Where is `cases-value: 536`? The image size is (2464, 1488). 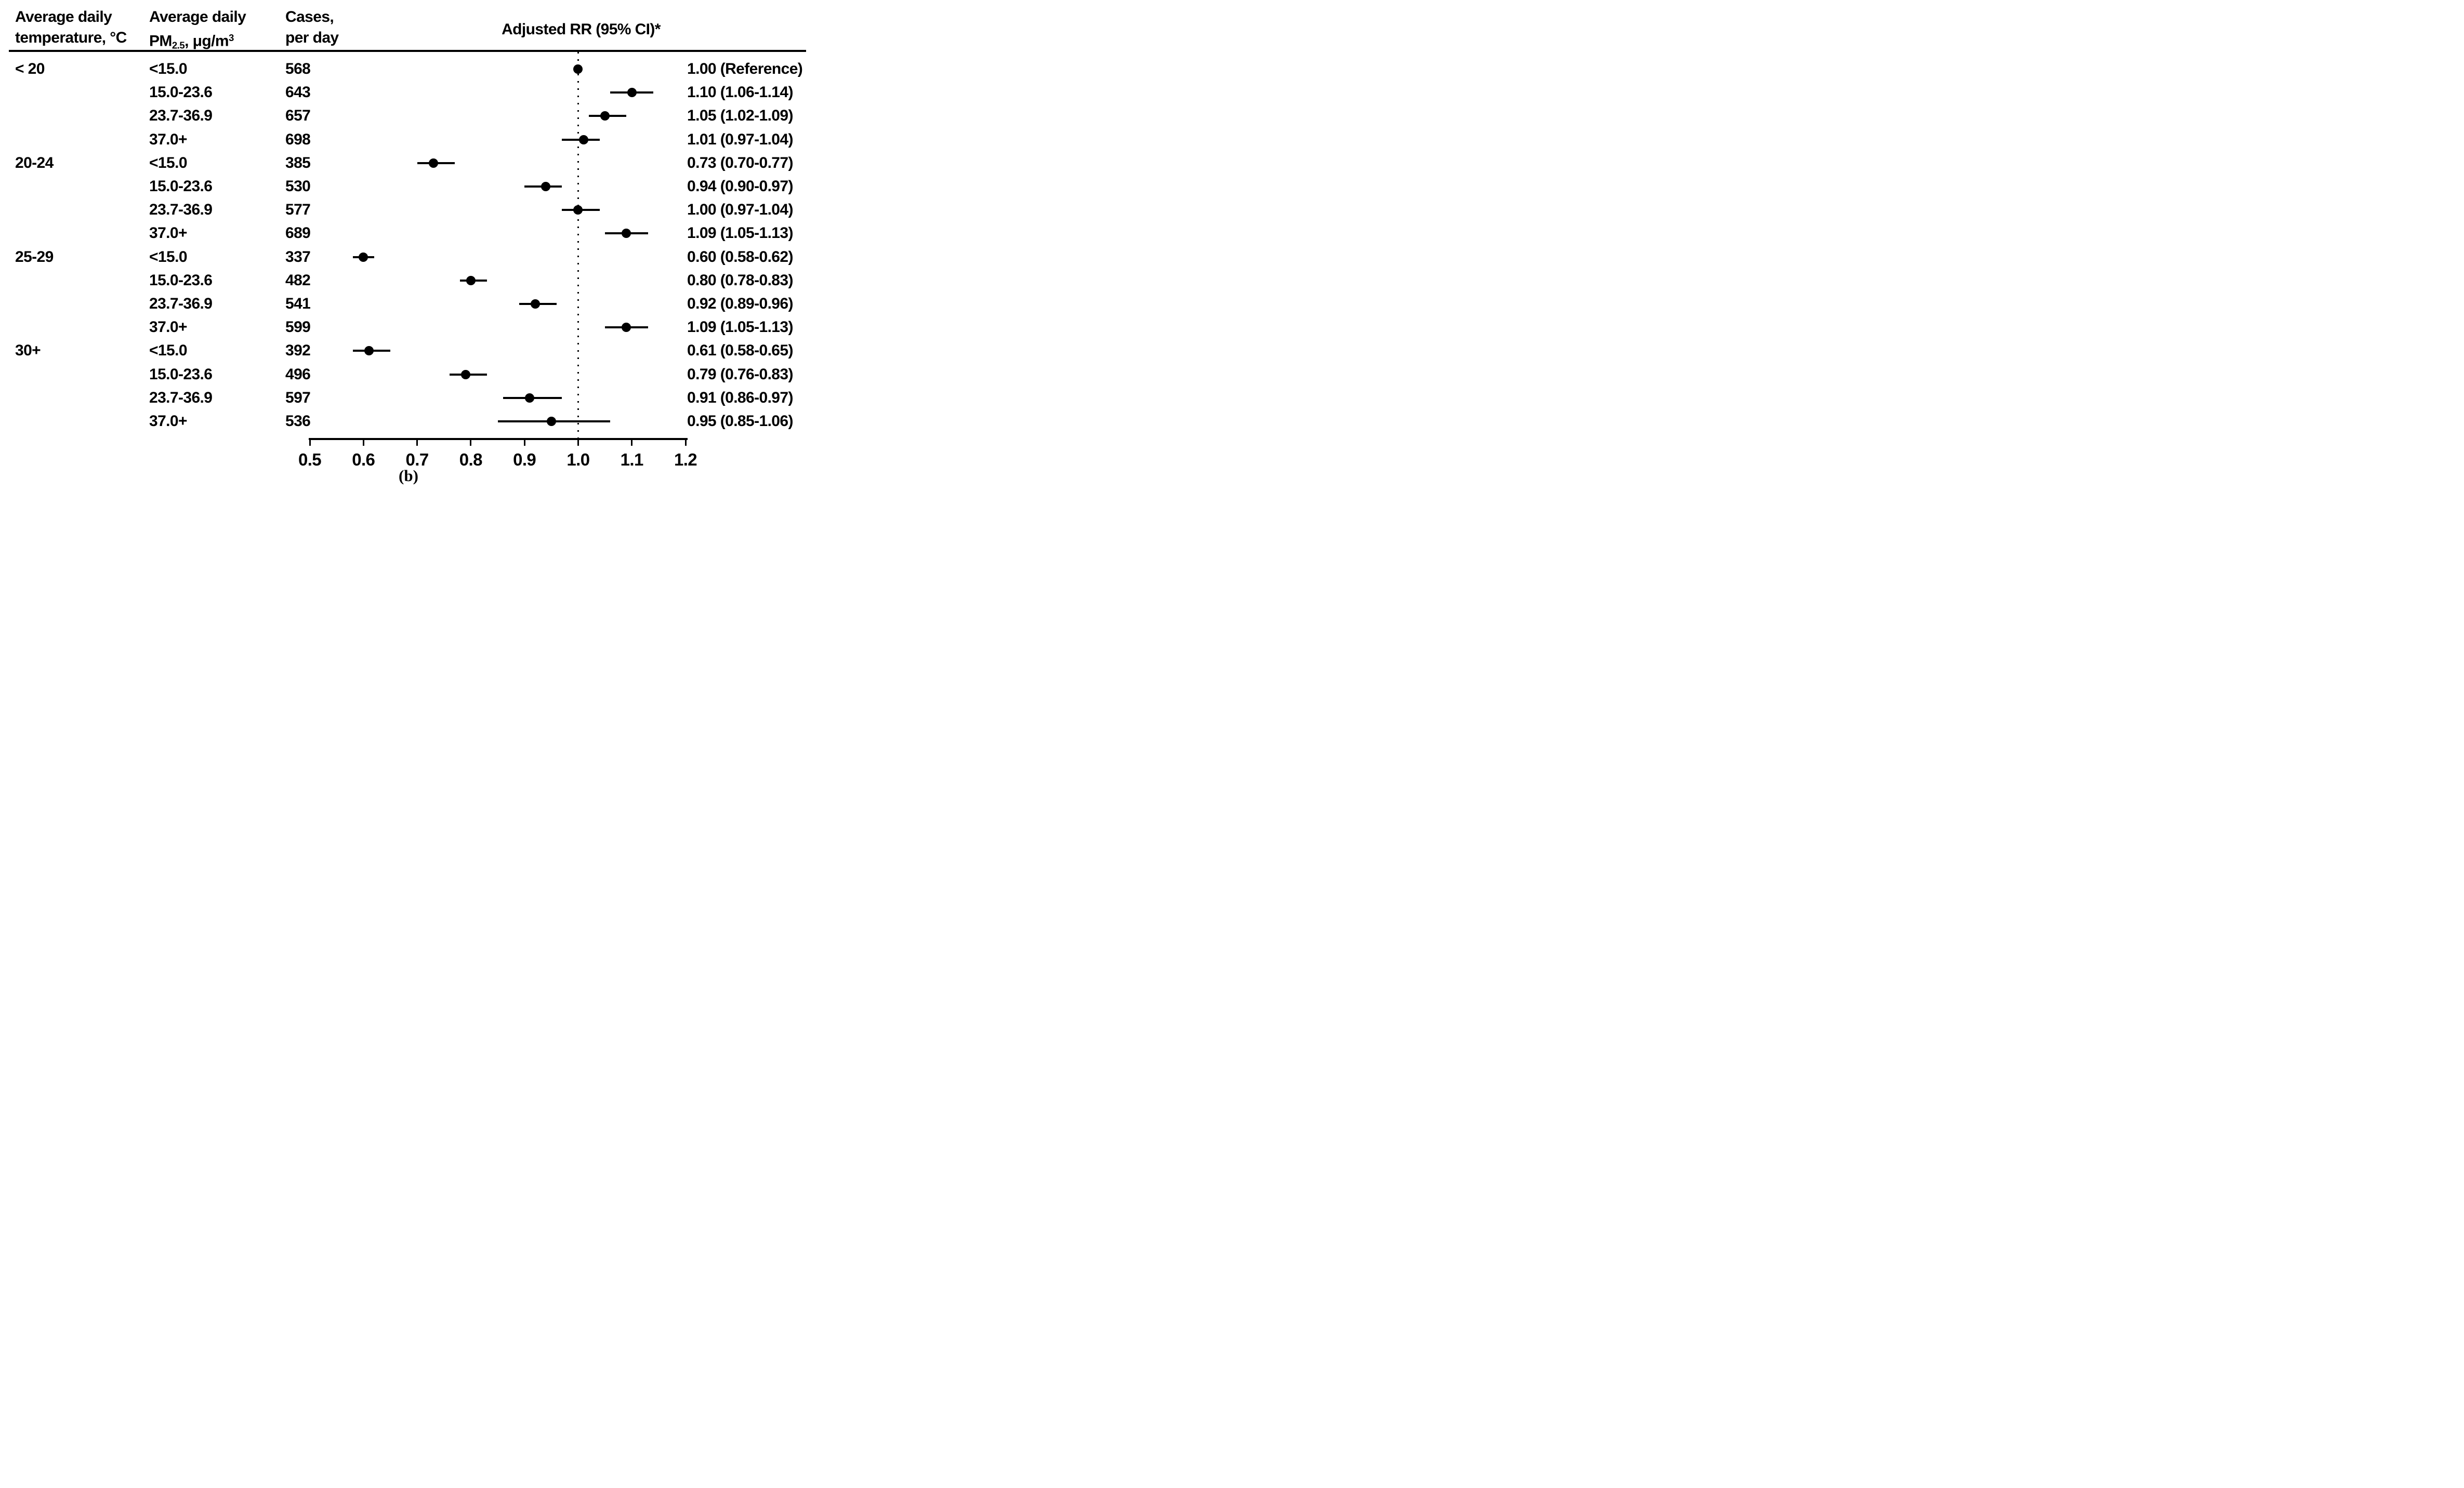
cases-value: 536 is located at coordinates (298, 421).